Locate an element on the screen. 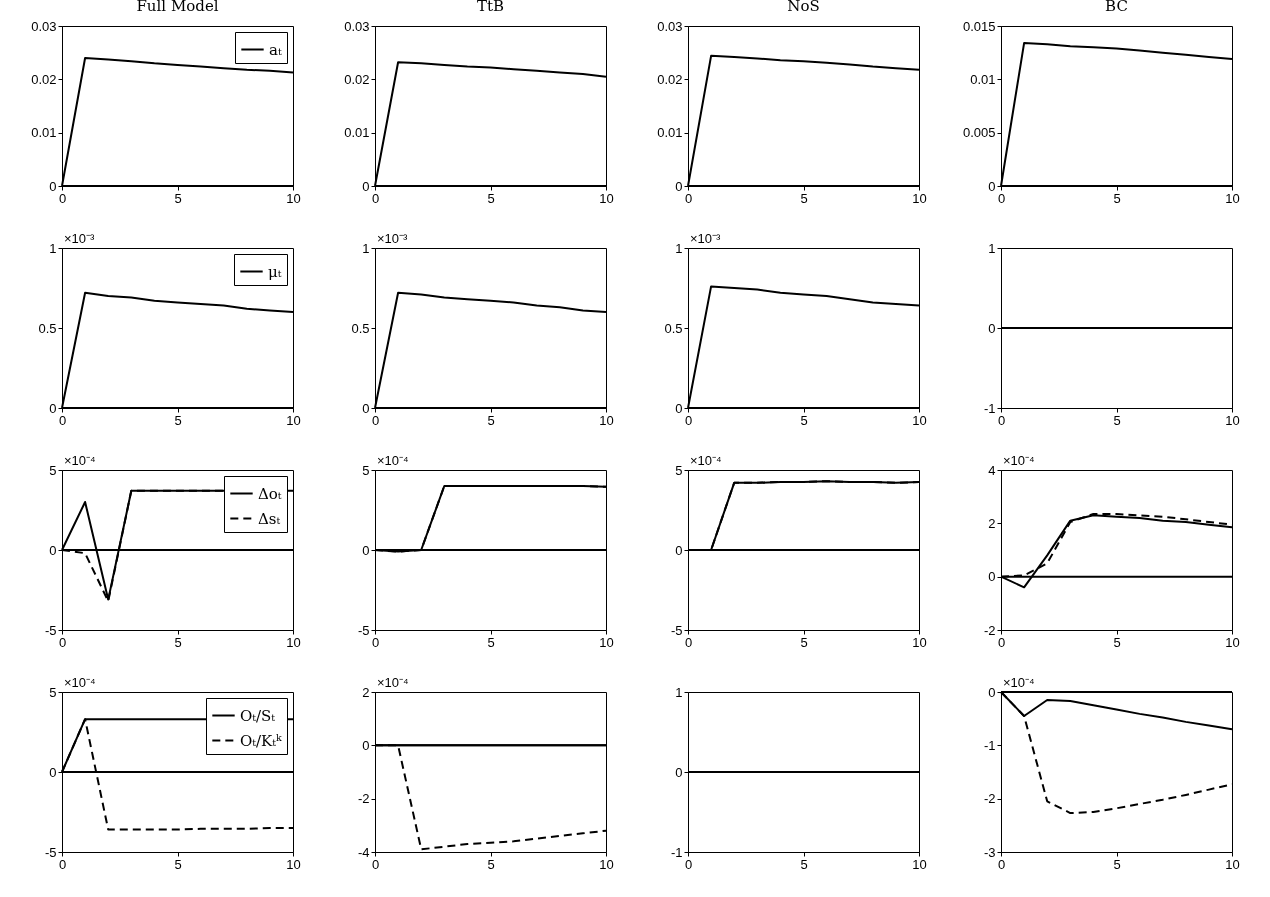 The height and width of the screenshot is (897, 1270). chart-title: BC is located at coordinates (1116, 7).